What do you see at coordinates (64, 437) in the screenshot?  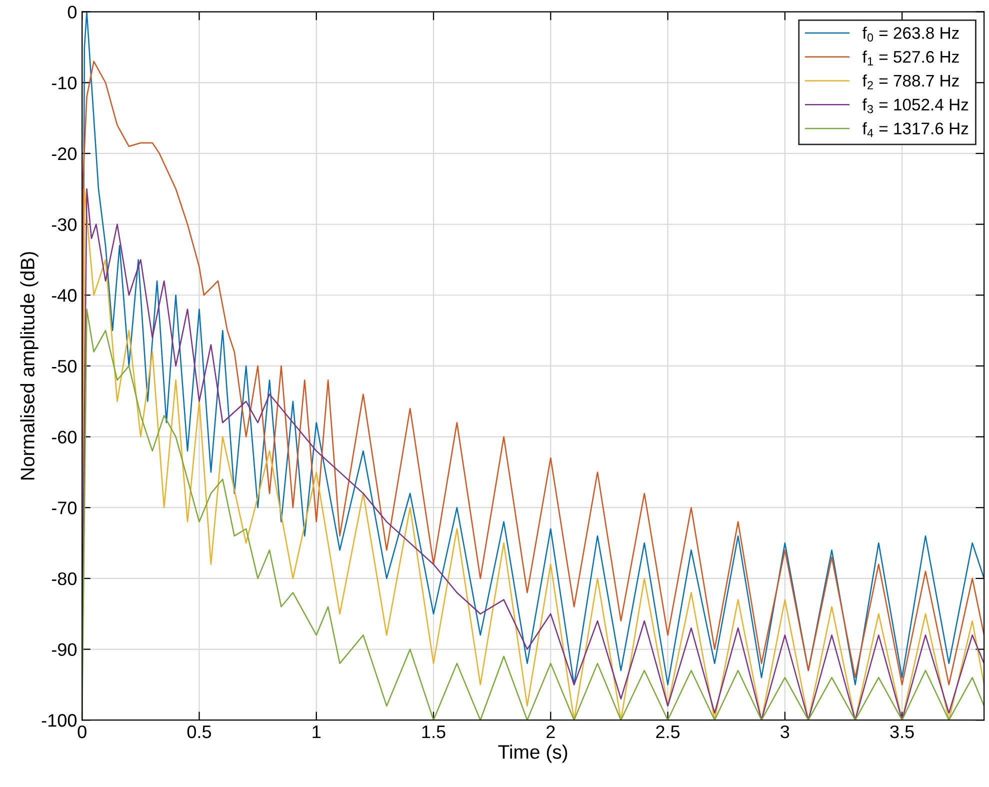 I see `y-tick-label: -60` at bounding box center [64, 437].